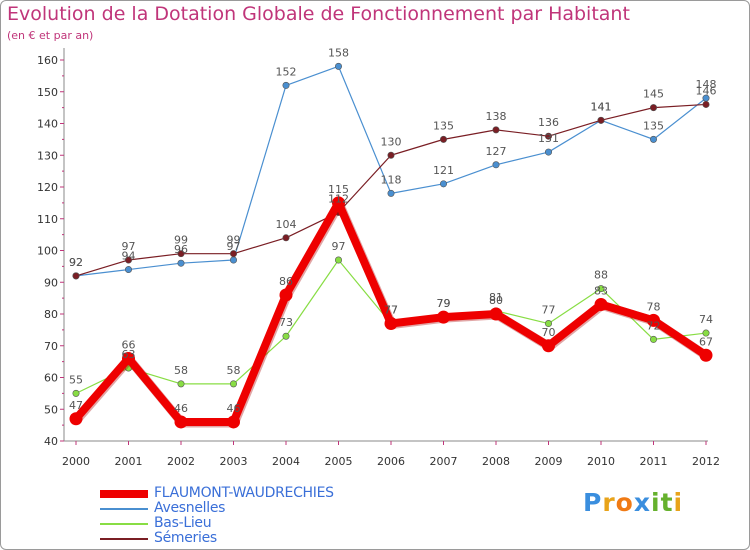  Describe the element at coordinates (624, 502) in the screenshot. I see `logo-letter: o` at that location.